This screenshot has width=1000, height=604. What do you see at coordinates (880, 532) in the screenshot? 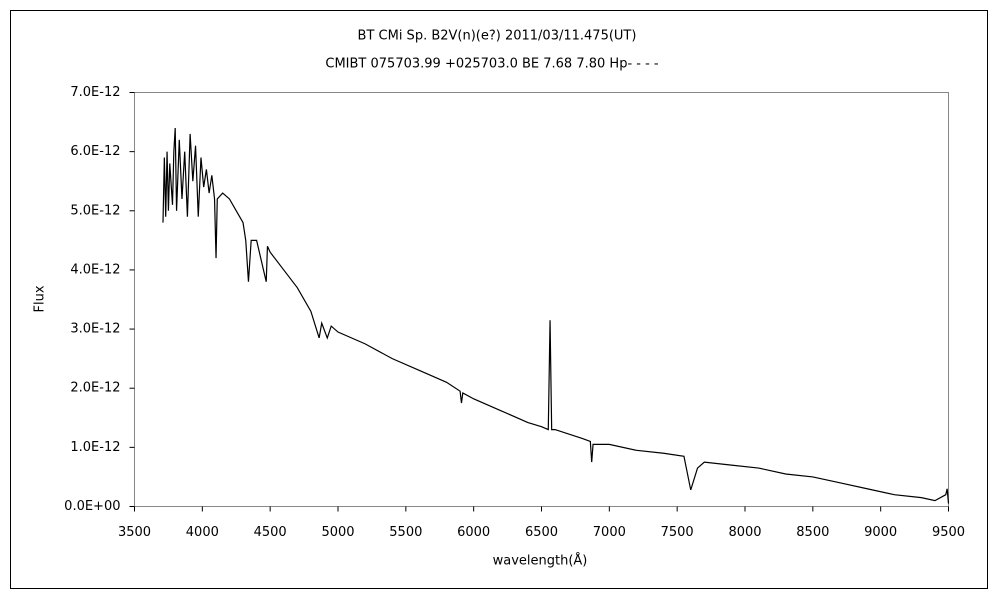
I see `x-tick-label: 9000` at bounding box center [880, 532].